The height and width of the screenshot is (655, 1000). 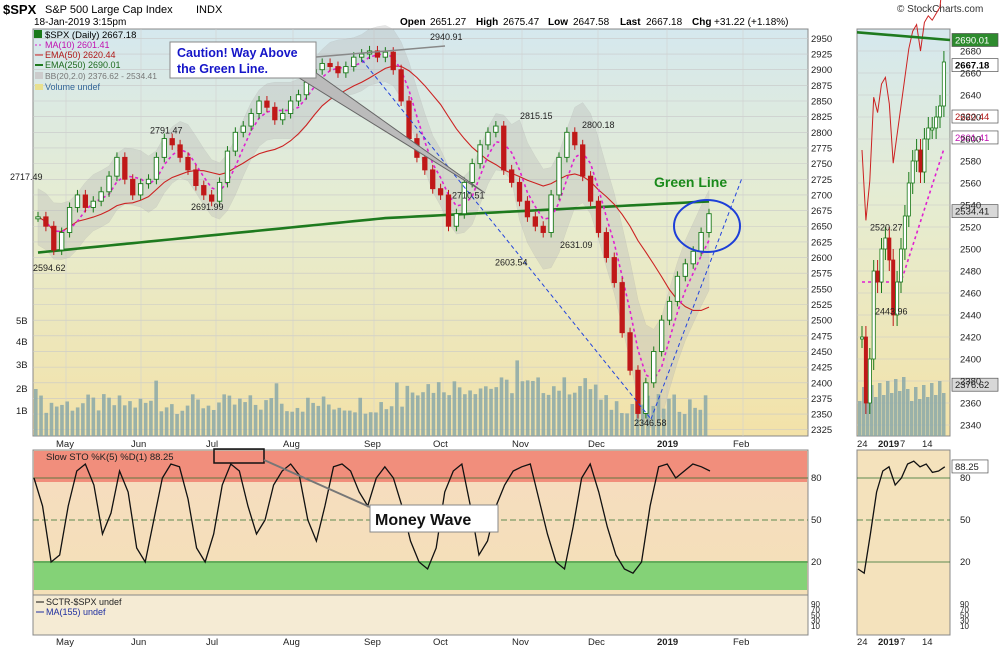 I want to click on zoom-ema250, so click(x=903, y=36).